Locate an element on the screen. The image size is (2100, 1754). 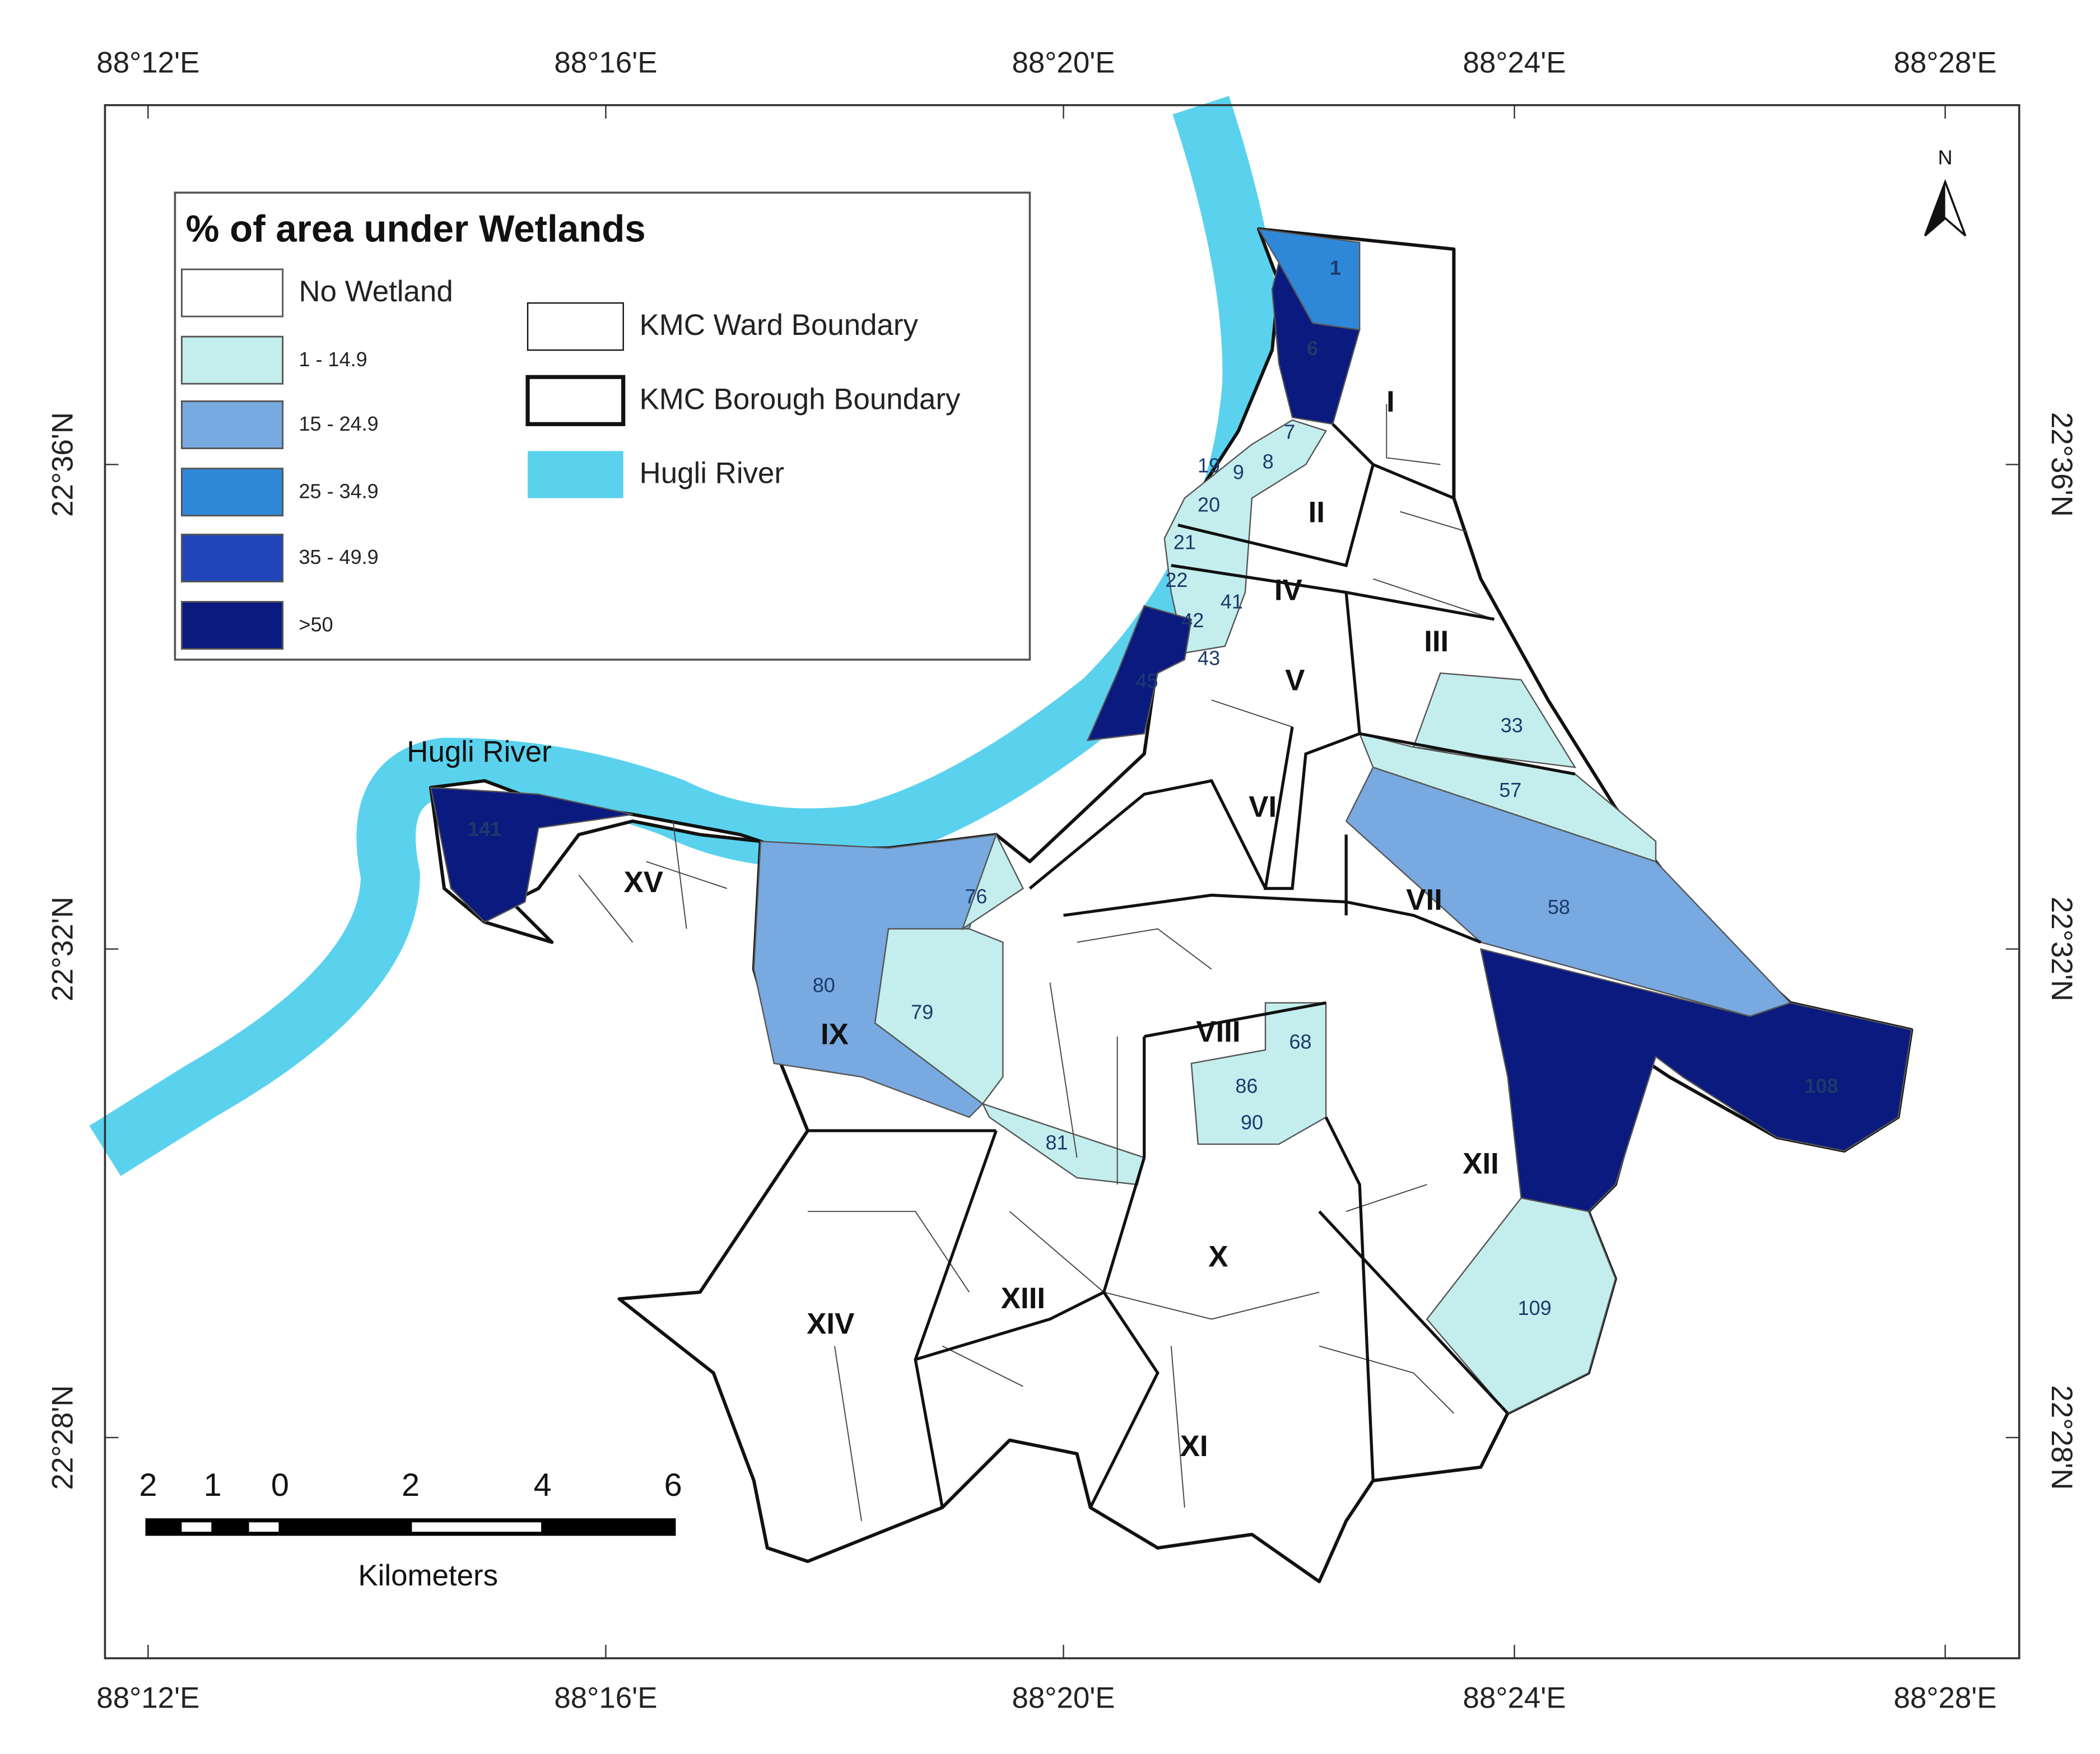
legend-label: Hugli River is located at coordinates (712, 474).